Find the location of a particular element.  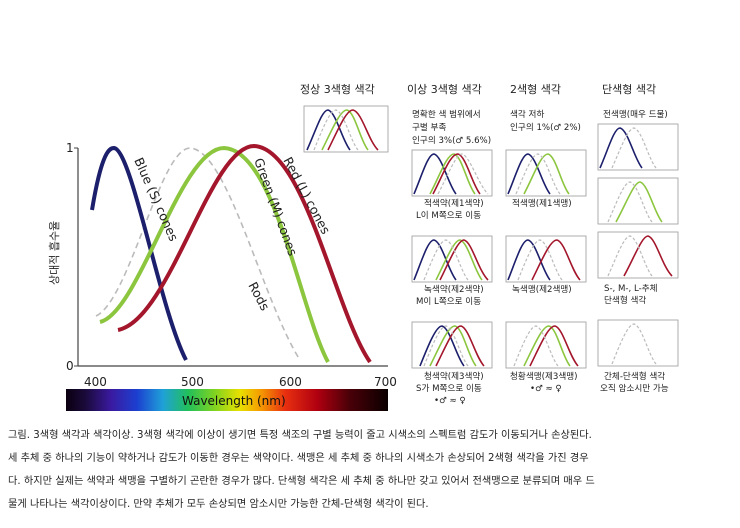

protanopia-label: 적색맹(제1색맹) is located at coordinates (542, 203).